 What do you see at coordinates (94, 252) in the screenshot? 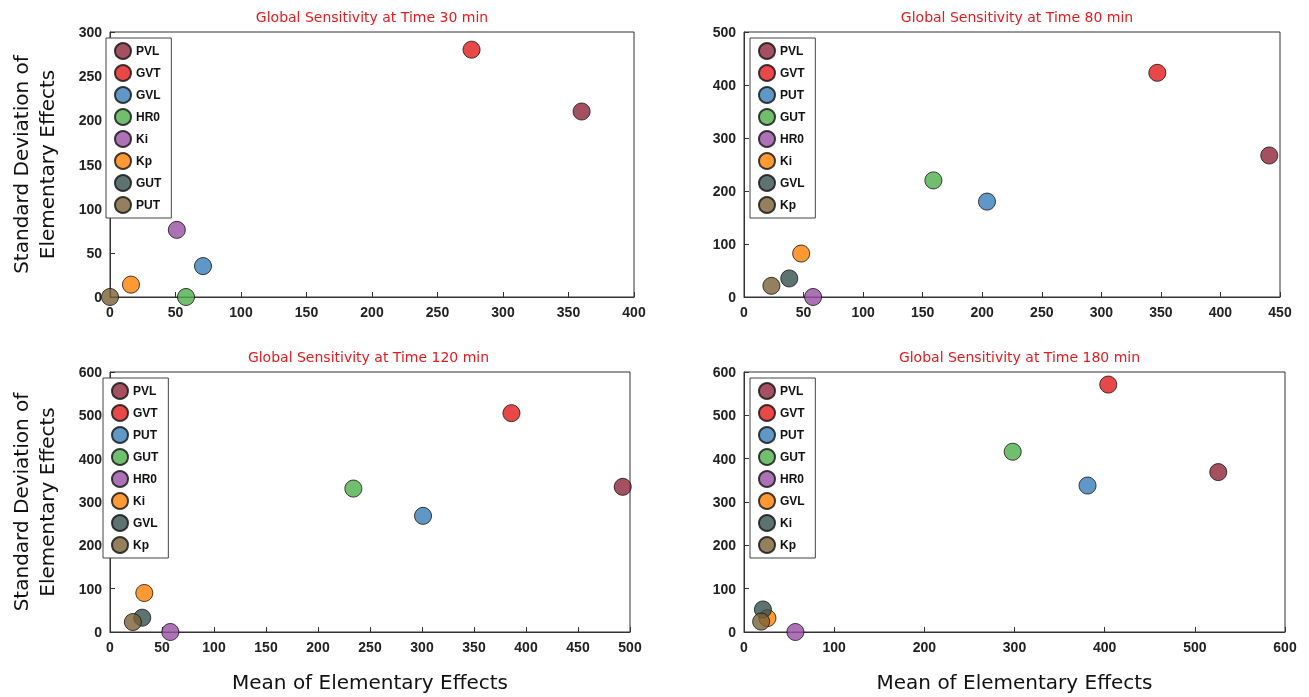
I see `y-tick-label: 50` at bounding box center [94, 252].